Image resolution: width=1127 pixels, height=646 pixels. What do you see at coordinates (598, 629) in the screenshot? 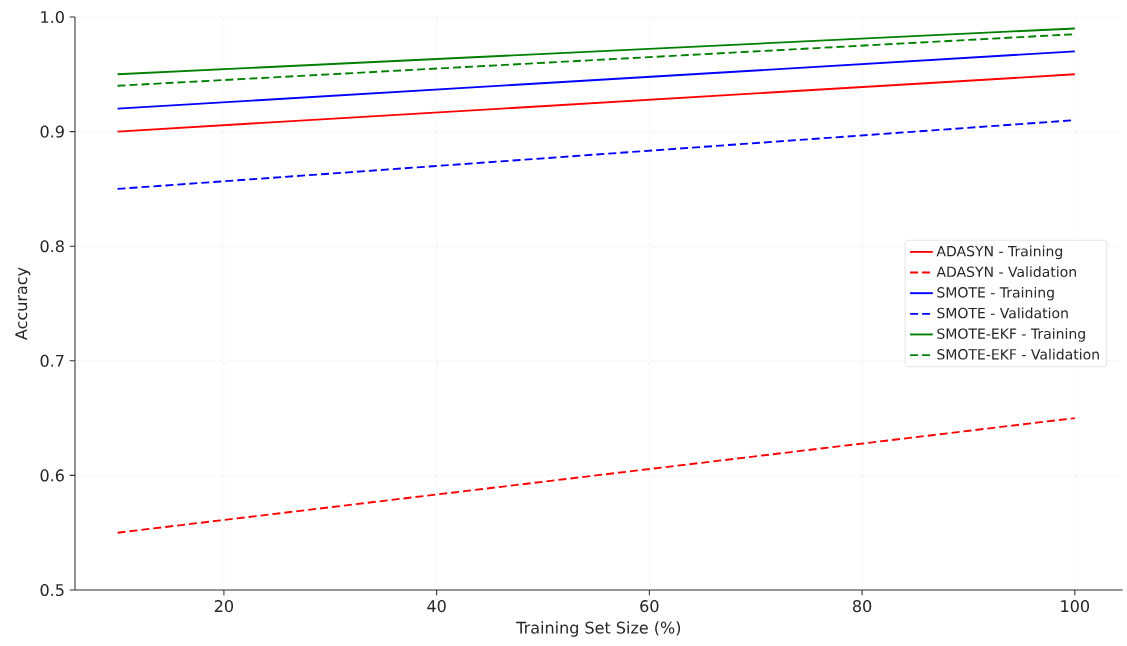
I see `x-axis-title: Training Set Size (%)` at bounding box center [598, 629].